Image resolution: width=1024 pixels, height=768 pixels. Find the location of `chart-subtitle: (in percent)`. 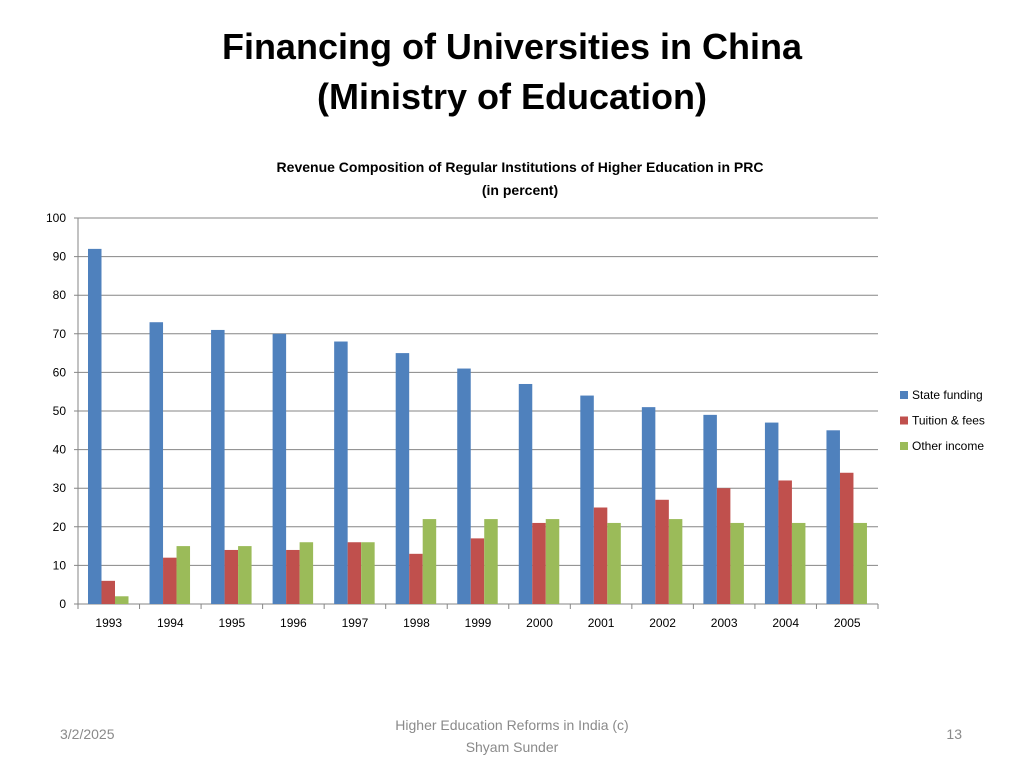

chart-subtitle: (in percent) is located at coordinates (520, 190).